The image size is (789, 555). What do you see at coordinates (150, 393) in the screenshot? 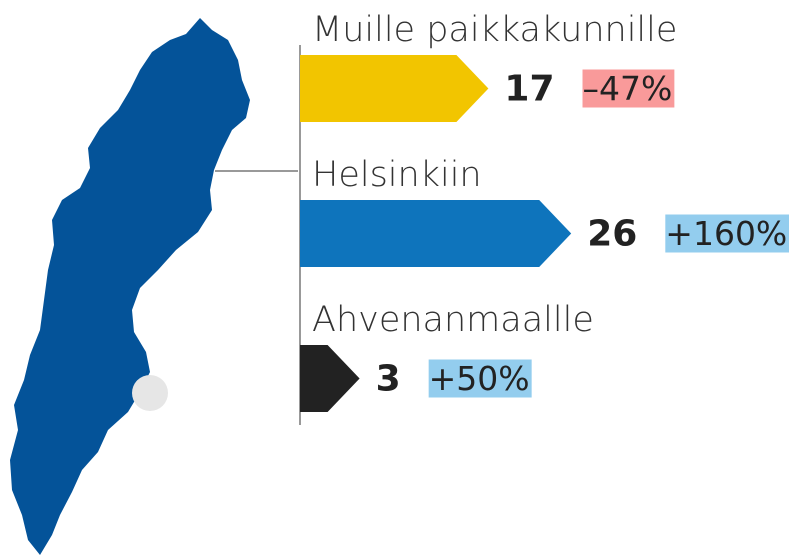
I see `location-dot` at bounding box center [150, 393].